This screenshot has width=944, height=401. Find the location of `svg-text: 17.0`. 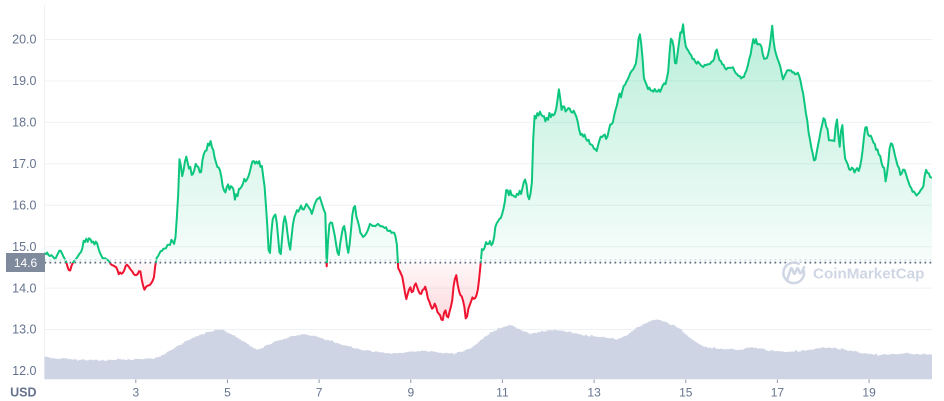

svg-text: 17.0 is located at coordinates (24, 164).